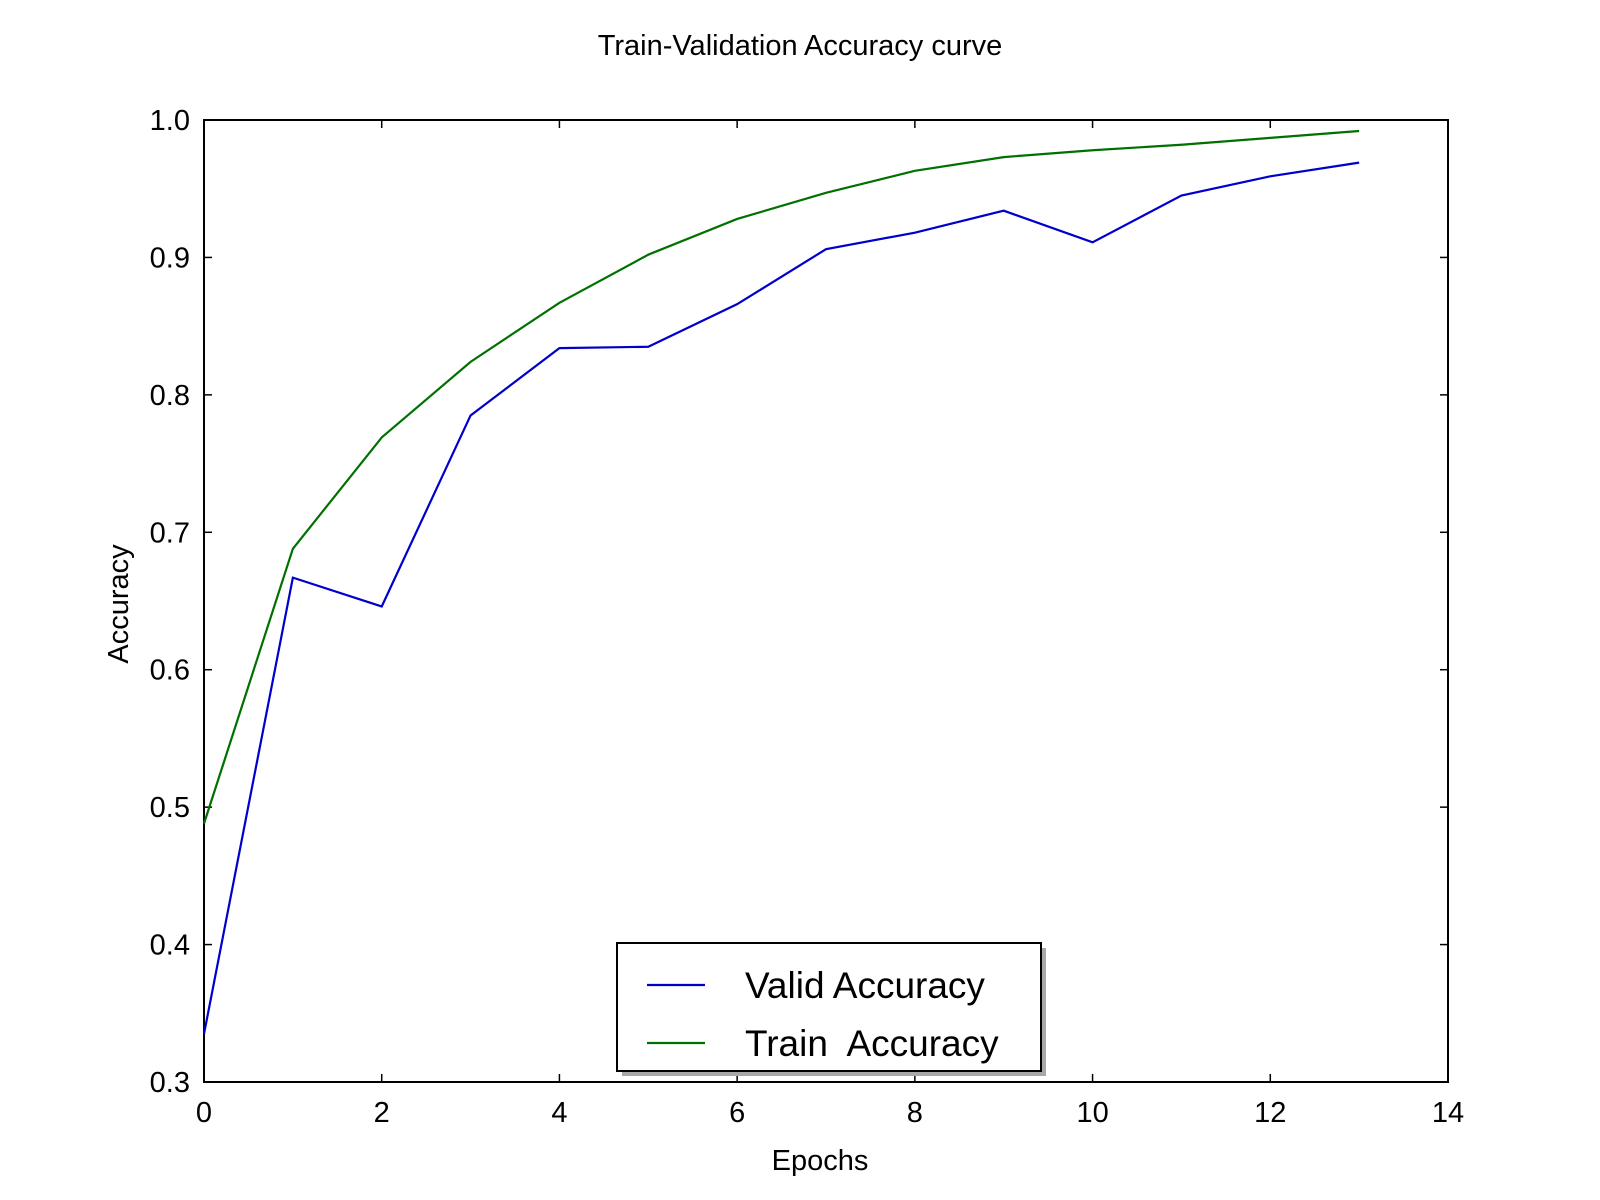 This screenshot has width=1600, height=1200. Describe the element at coordinates (559, 1113) in the screenshot. I see `x-tick-label: 4` at that location.